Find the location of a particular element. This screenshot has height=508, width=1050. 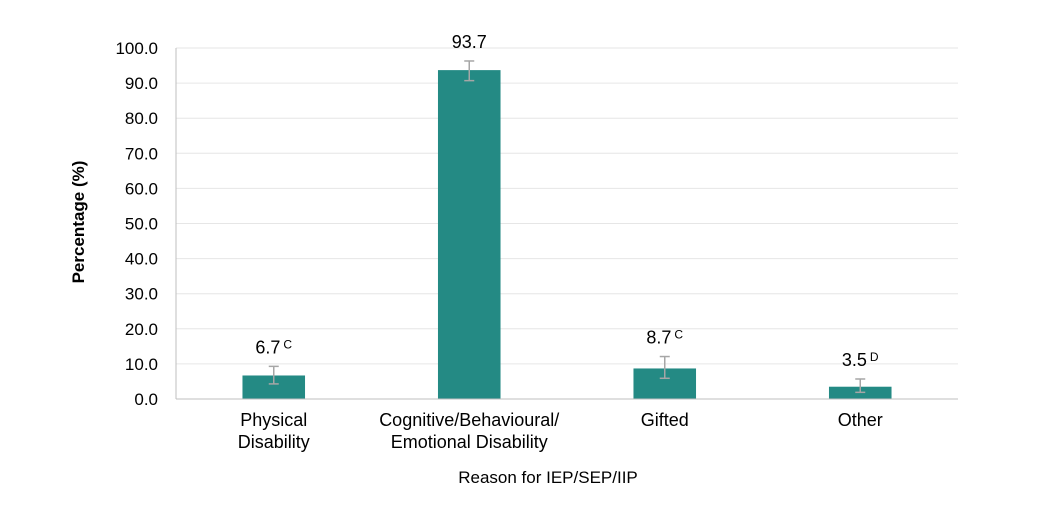

data-label: 93.7 is located at coordinates (469, 42).